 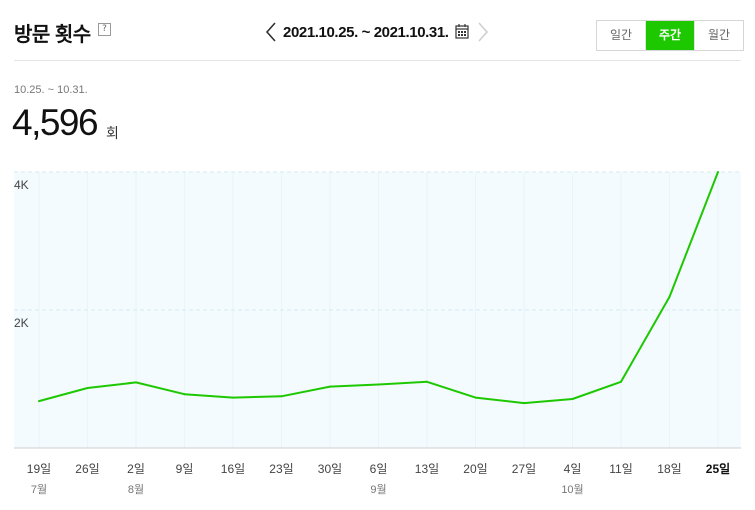 What do you see at coordinates (281, 469) in the screenshot?
I see `x-tick-label: 23일` at bounding box center [281, 469].